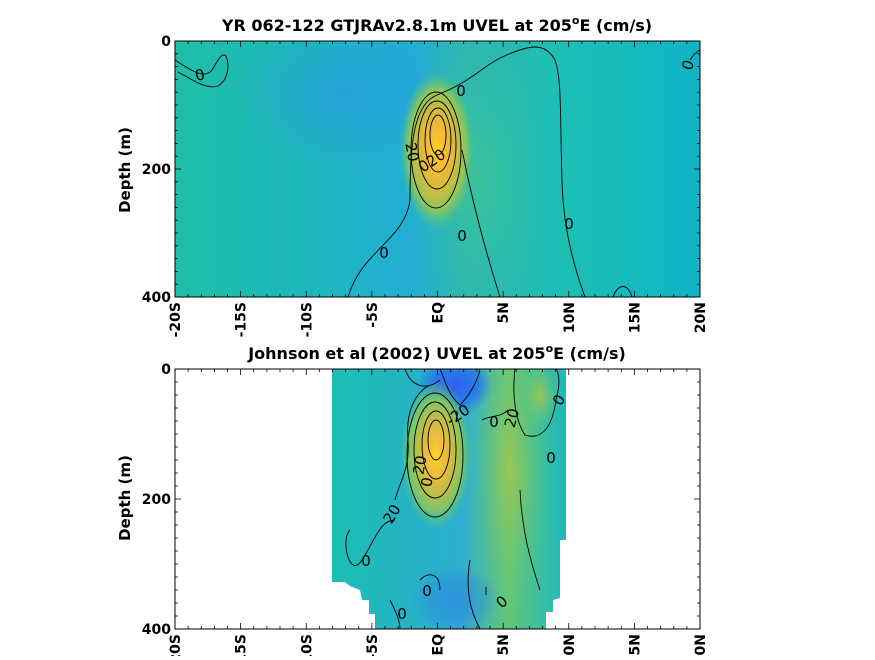 The image size is (875, 660). Describe the element at coordinates (396, 353) in the screenshot. I see `bottom-title-main: Johnson et al (2002) UVEL at 205` at that location.